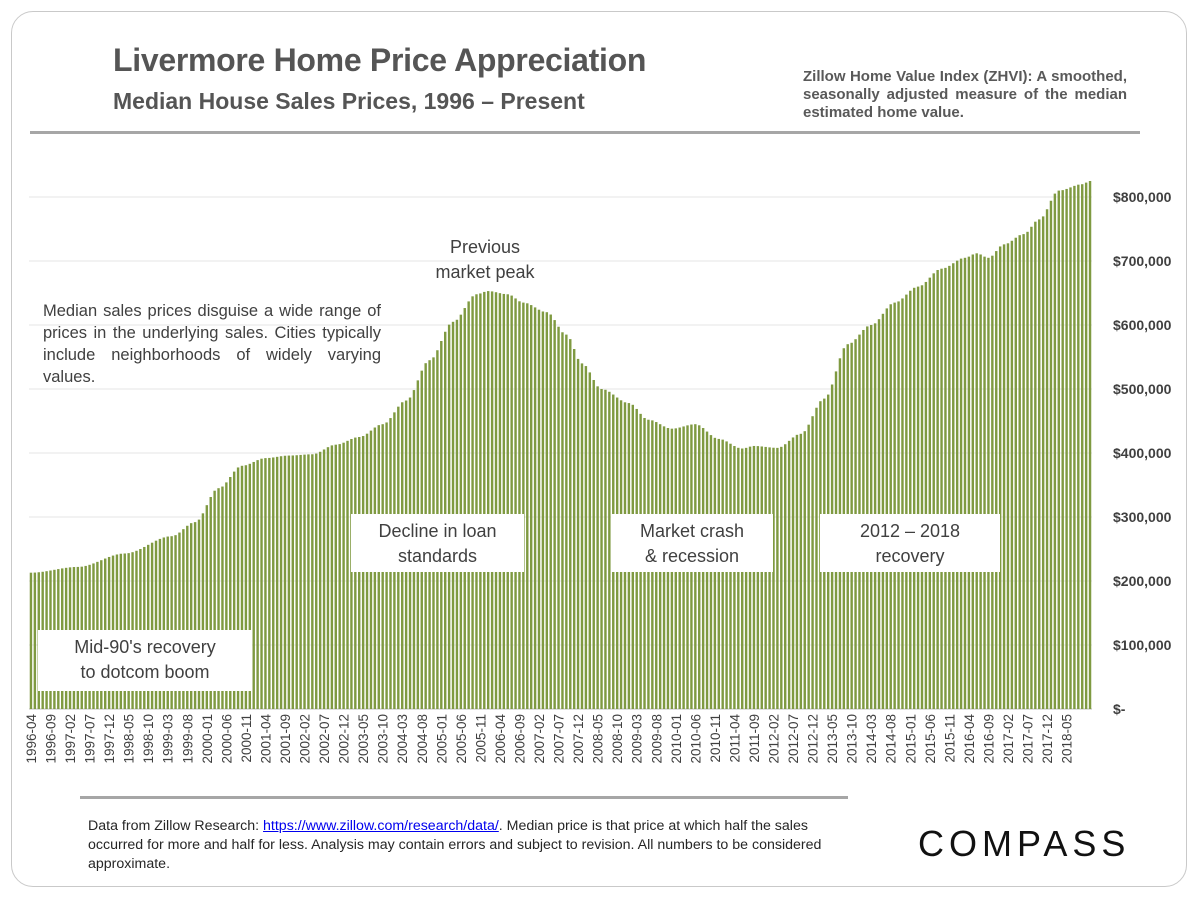 This screenshot has width=1200, height=900. Describe the element at coordinates (344, 739) in the screenshot. I see `x-tick-label: 2002-12` at that location.